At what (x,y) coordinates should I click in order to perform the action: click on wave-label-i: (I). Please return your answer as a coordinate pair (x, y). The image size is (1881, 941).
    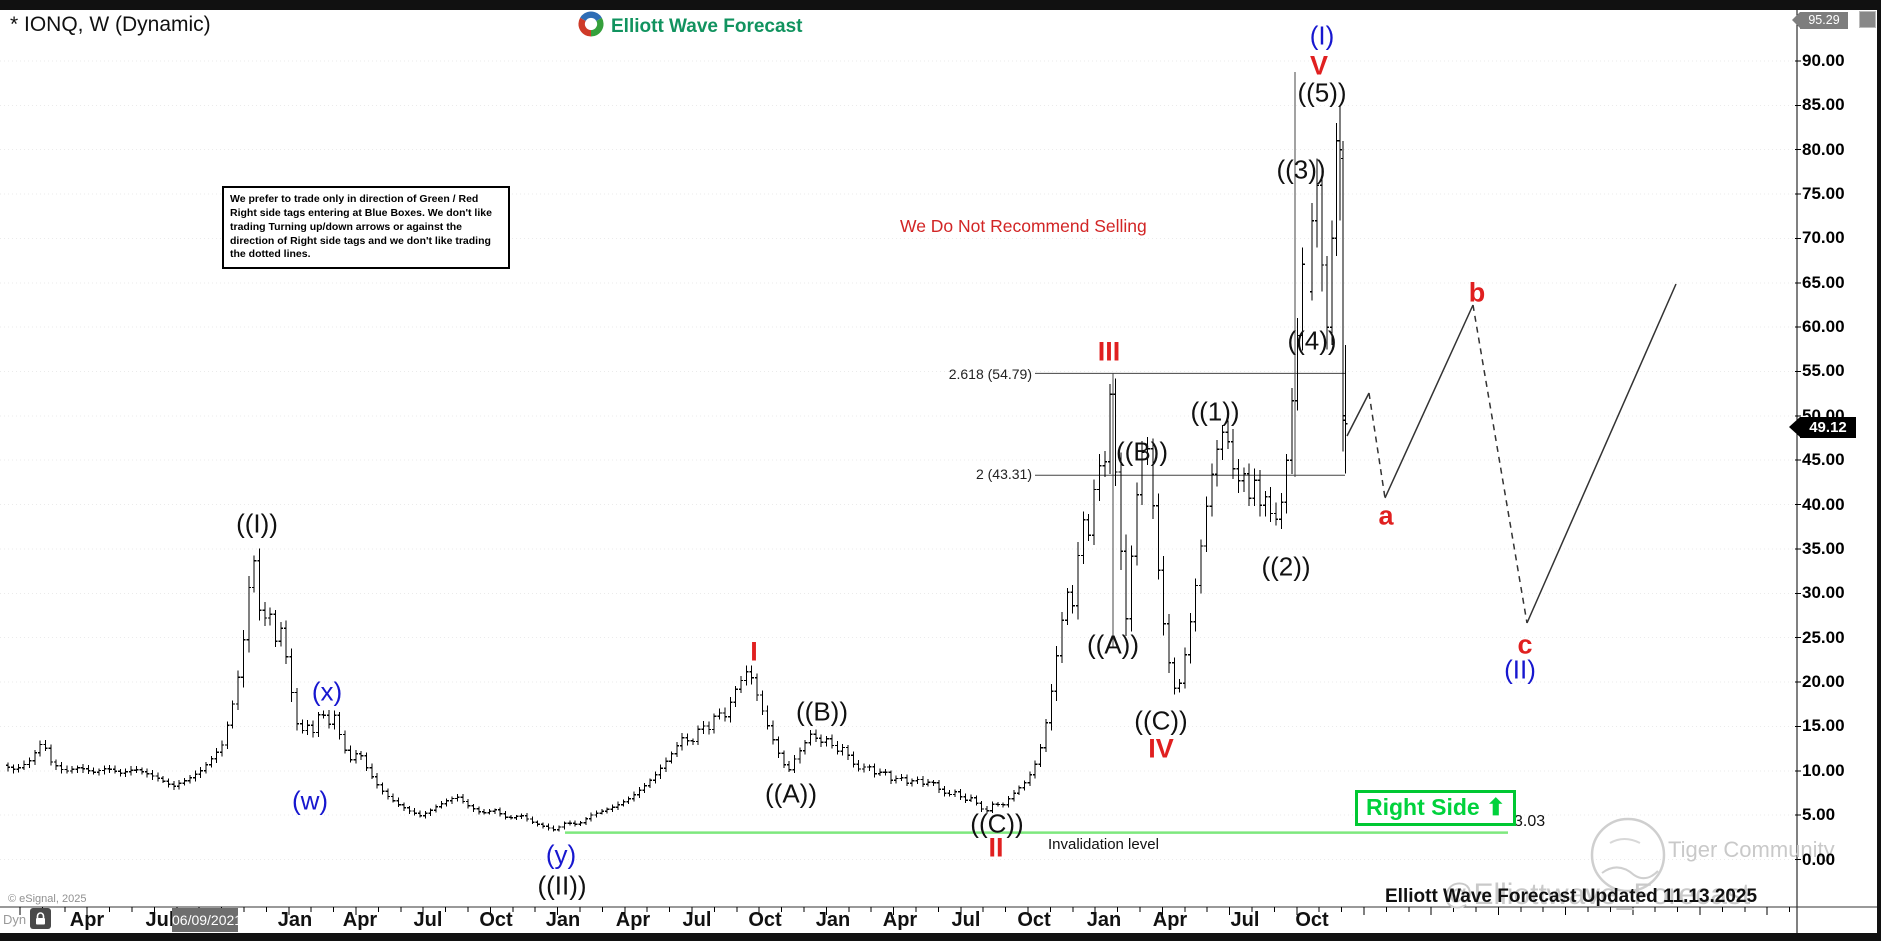
    Looking at the image, I should click on (1322, 35).